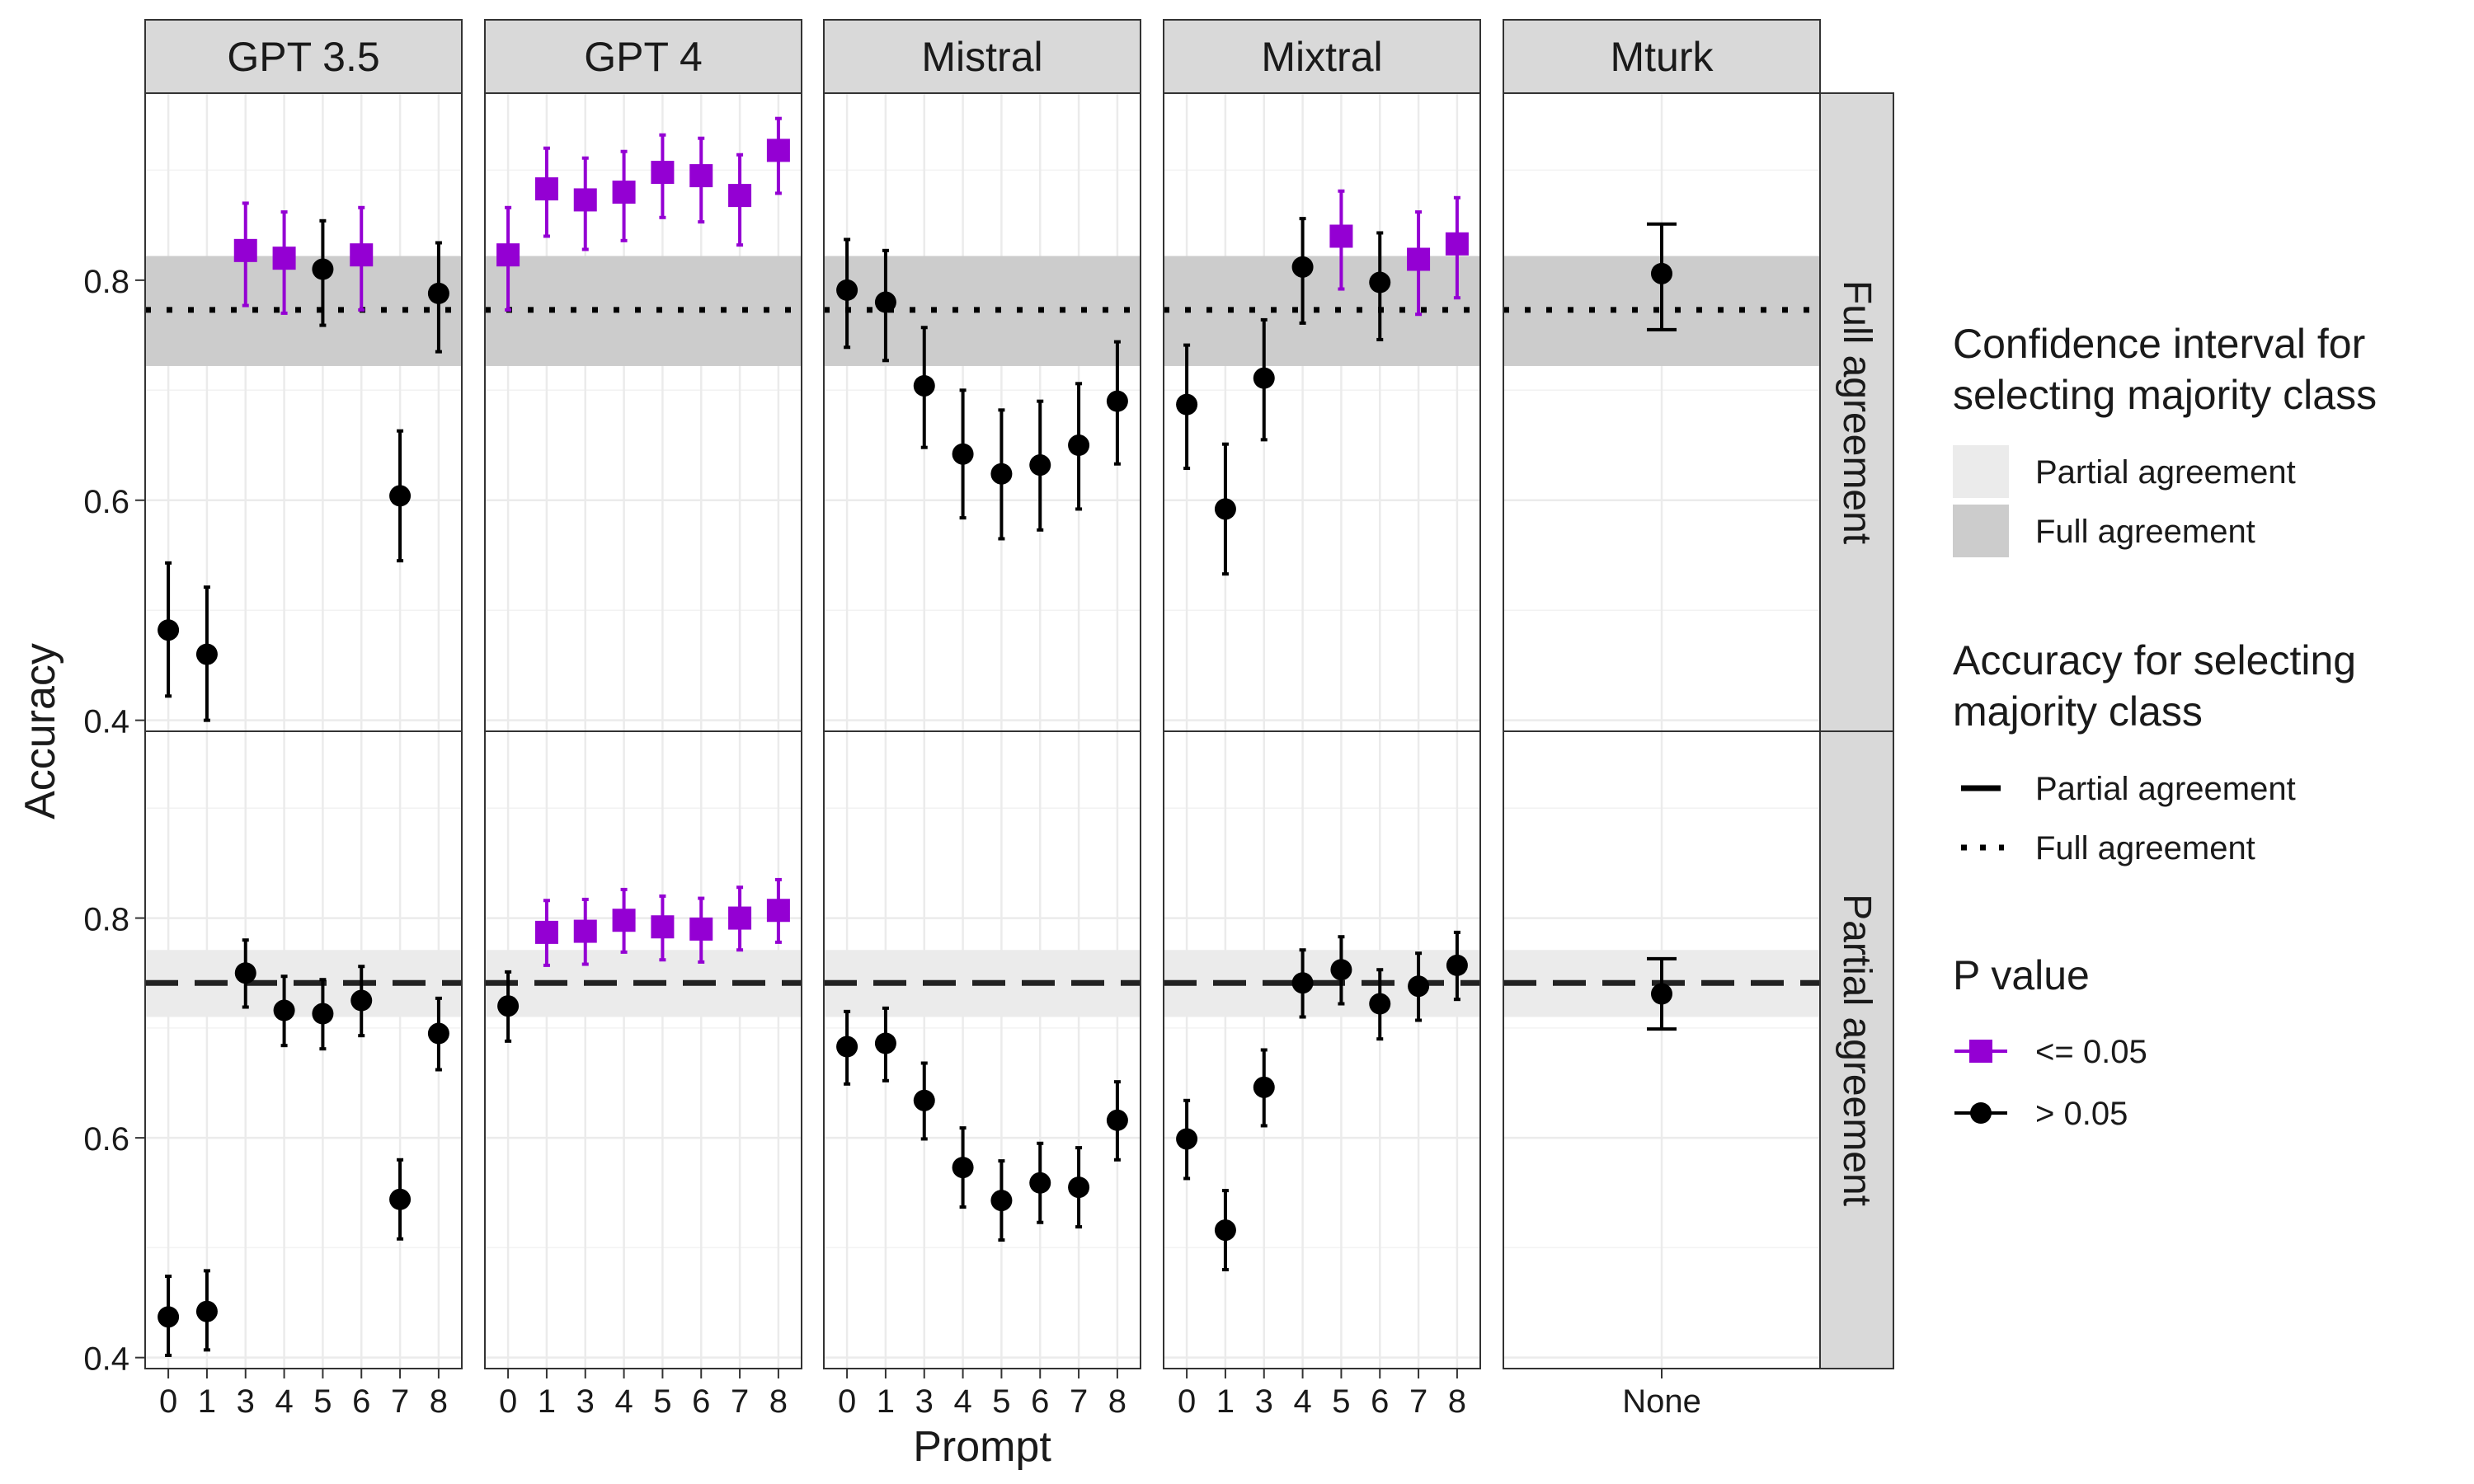 The width and height of the screenshot is (2474, 1484). Describe the element at coordinates (2081, 1114) in the screenshot. I see `legend-p-label-ns: > 0.05` at that location.